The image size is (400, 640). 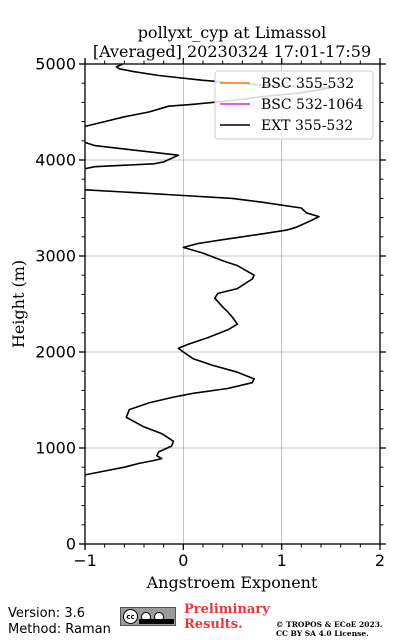 I want to click on cc-by-sa-icon: cc, so click(x=148, y=616).